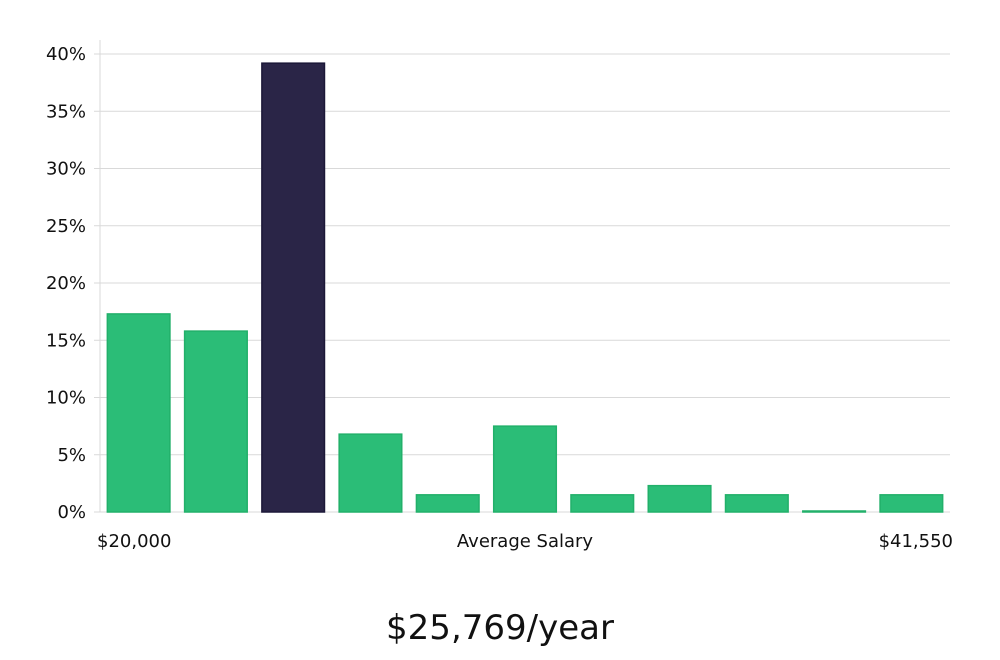  Describe the element at coordinates (525, 541) in the screenshot. I see `x-axis-label: Average Salary` at that location.